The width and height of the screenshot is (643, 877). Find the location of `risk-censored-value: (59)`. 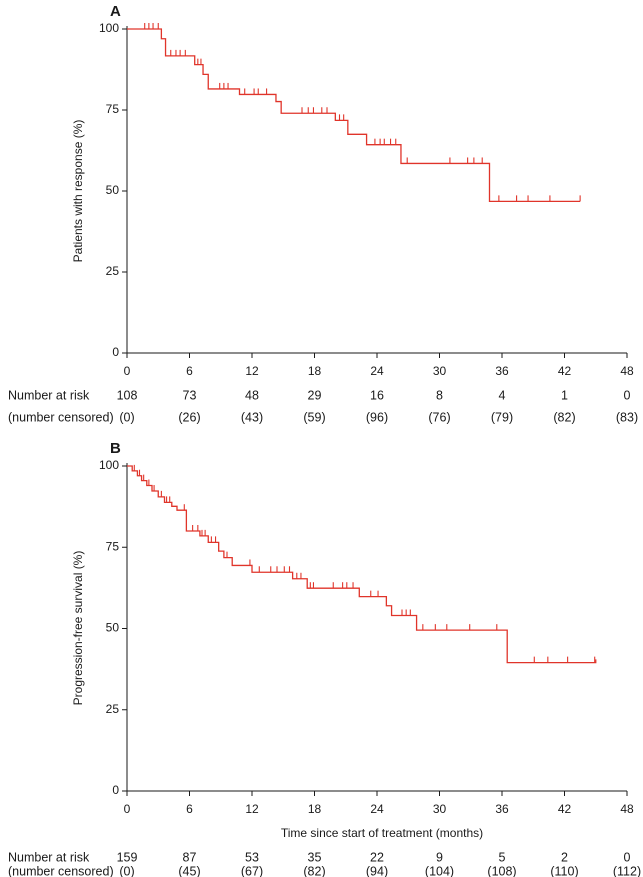

risk-censored-value: (59) is located at coordinates (314, 417).